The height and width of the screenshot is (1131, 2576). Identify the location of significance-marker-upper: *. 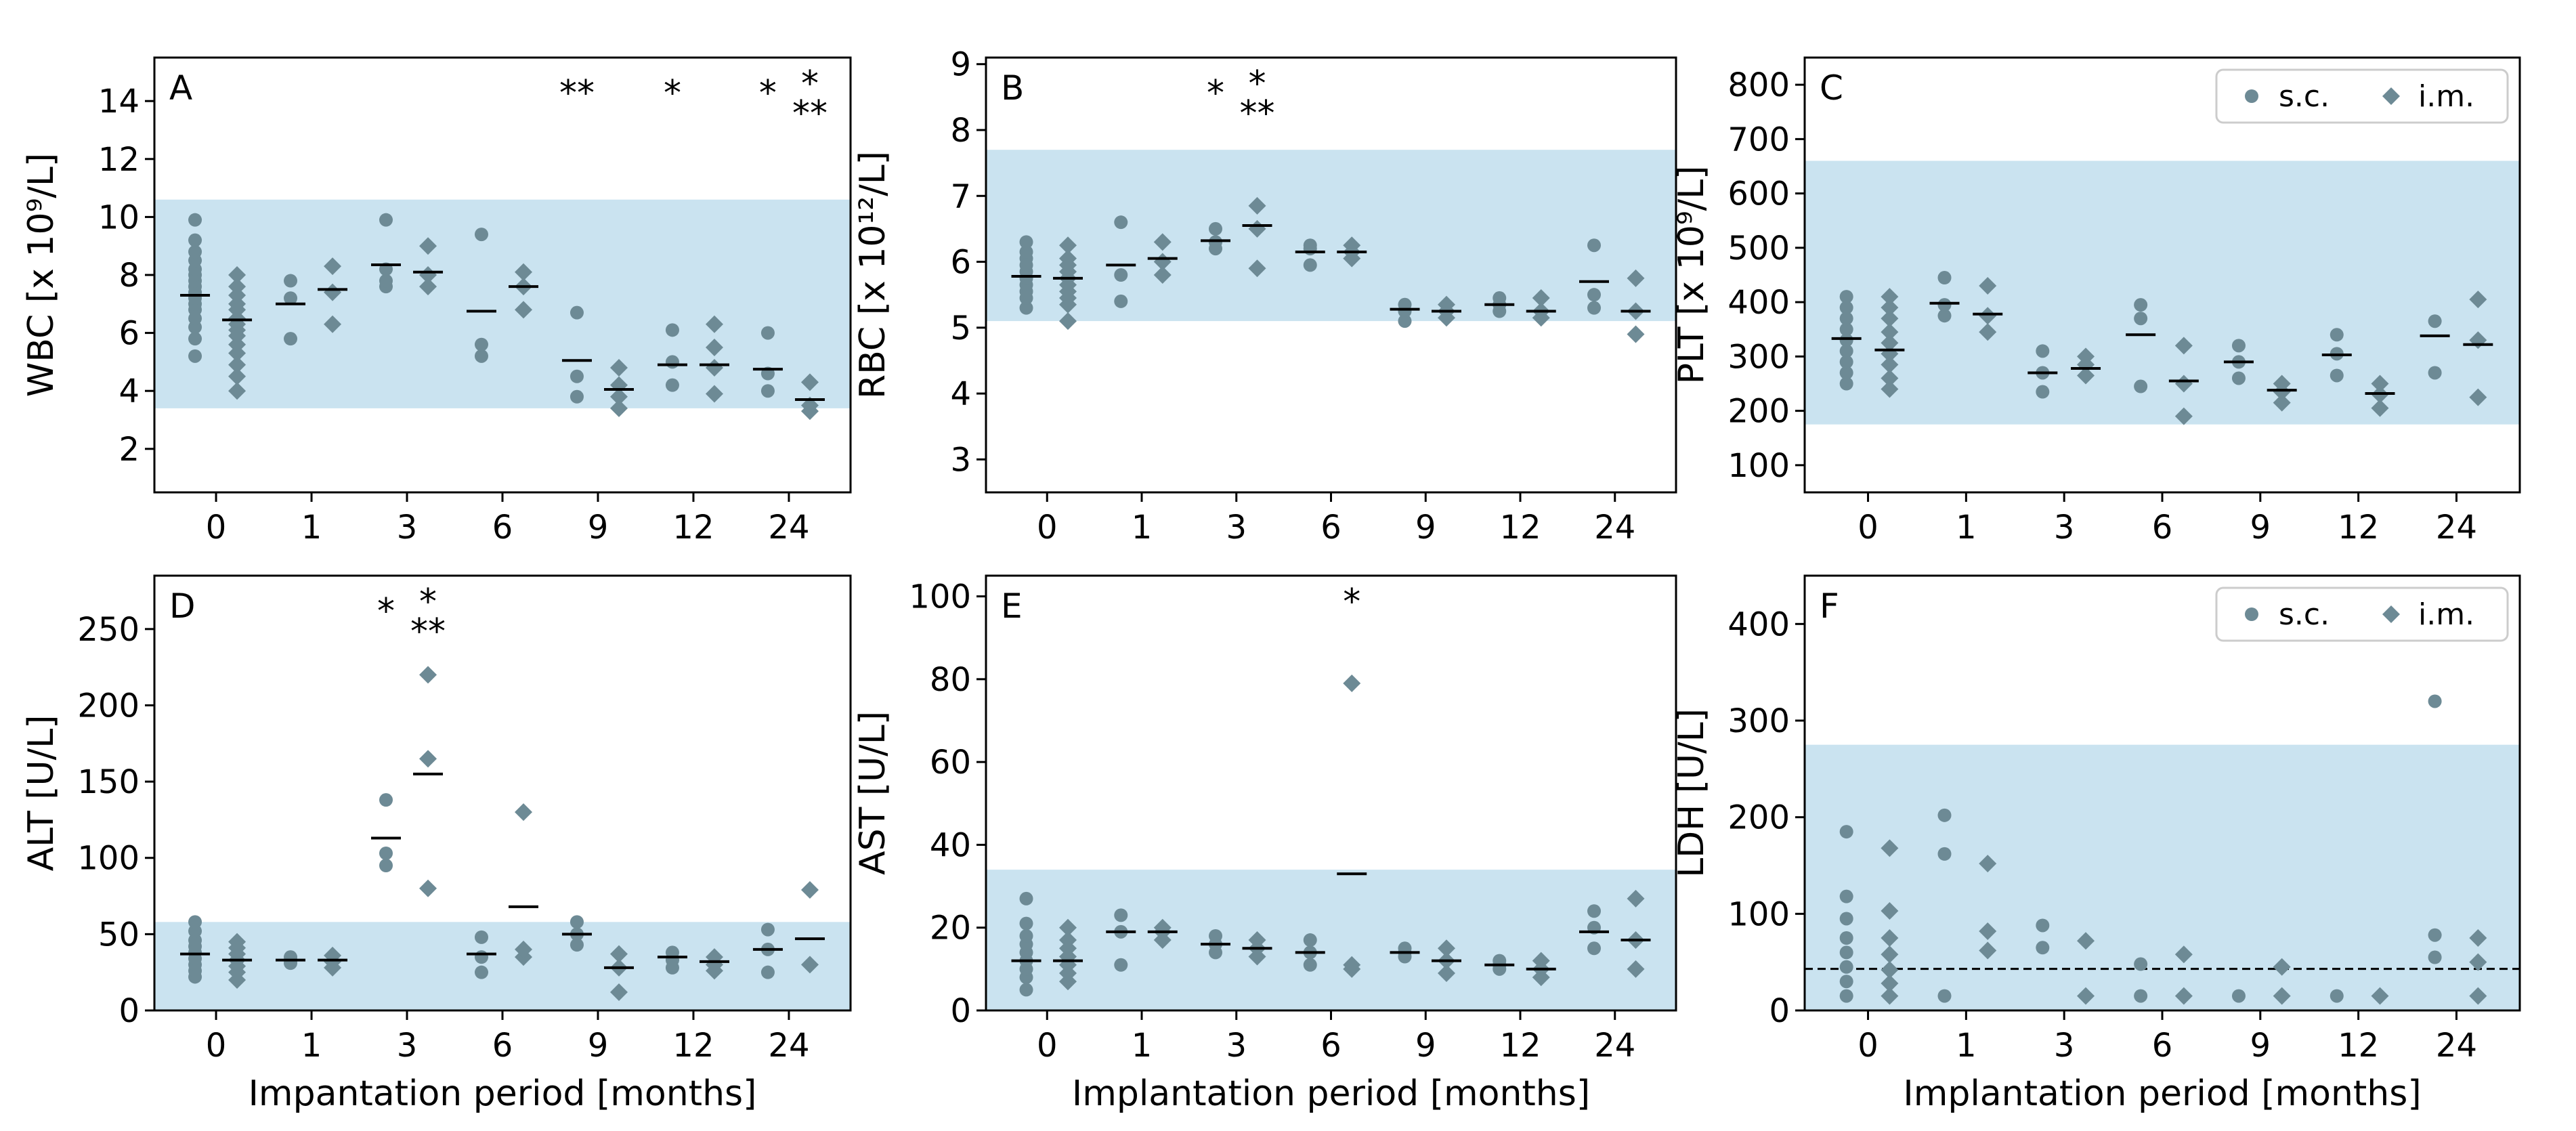
(810, 84).